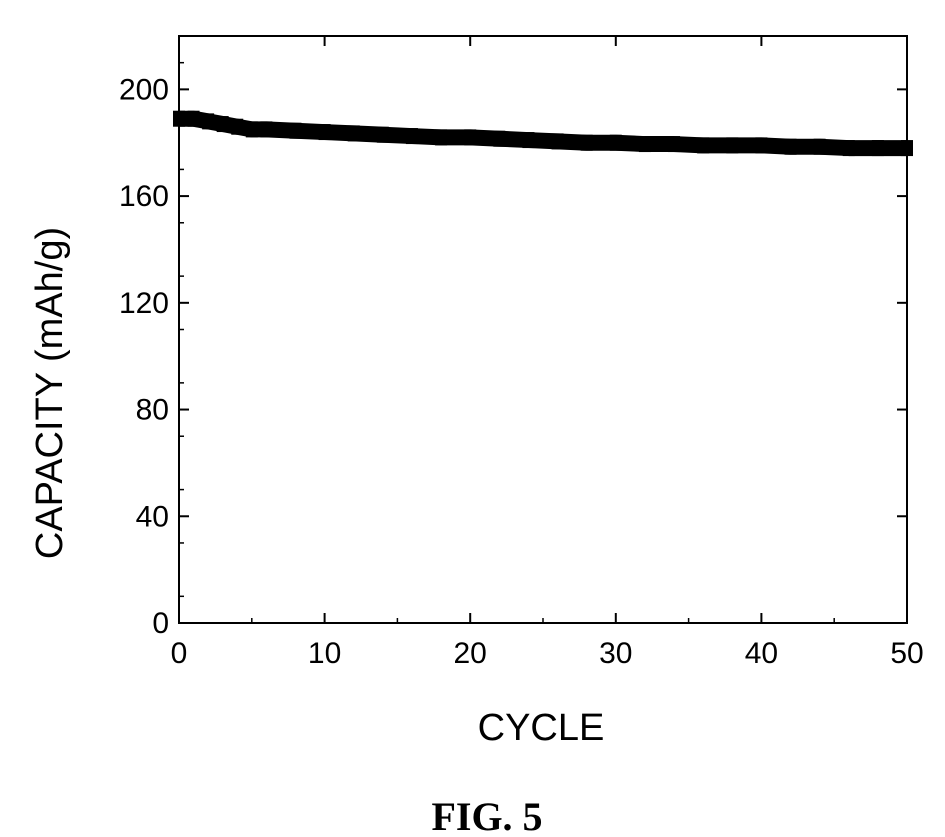  What do you see at coordinates (144, 303) in the screenshot?
I see `y-tick-label: 120` at bounding box center [144, 303].